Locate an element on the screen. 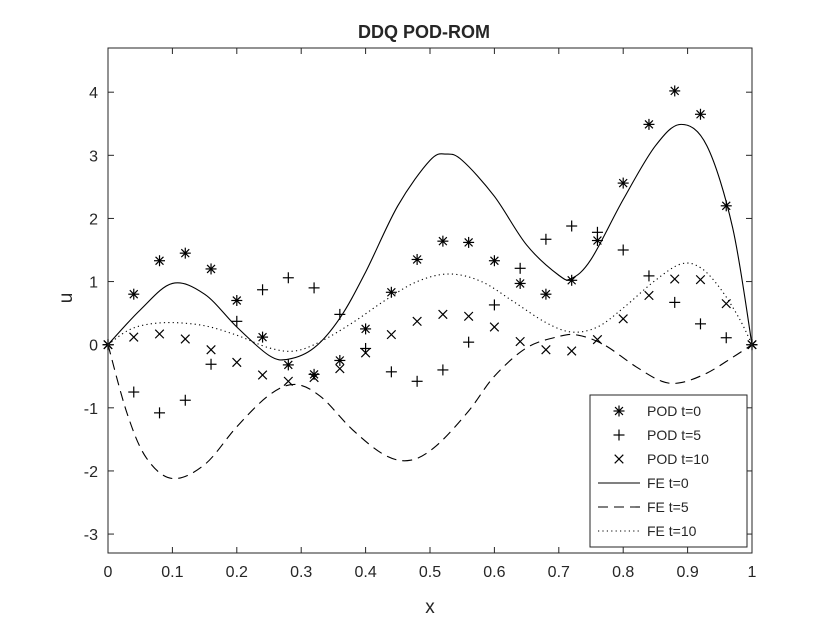  y-tick-label: -2 is located at coordinates (91, 472).